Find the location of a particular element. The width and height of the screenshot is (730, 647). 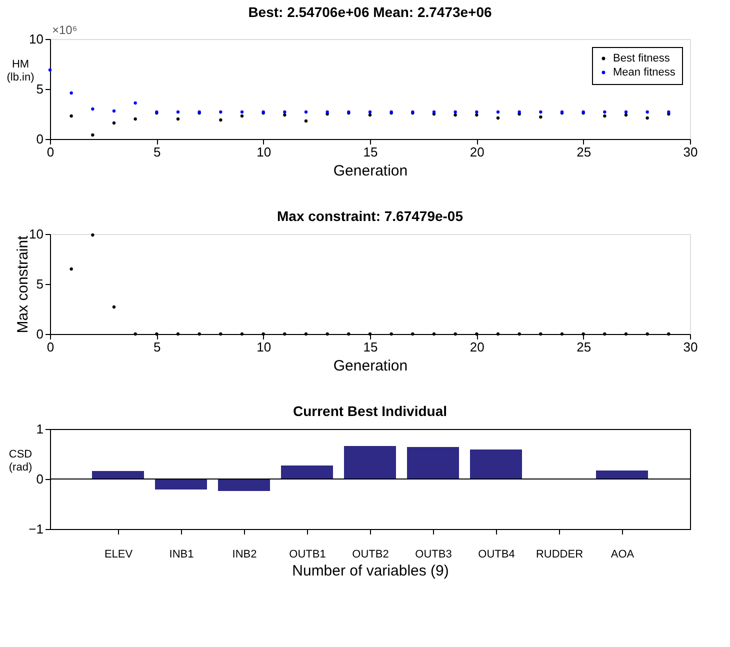

y-tick-label: −1 is located at coordinates (36, 529).